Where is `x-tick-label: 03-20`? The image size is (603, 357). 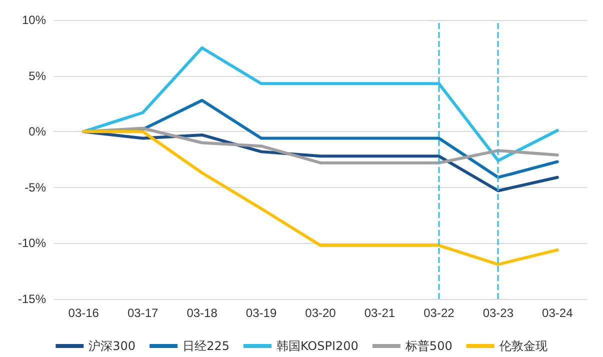 x-tick-label: 03-20 is located at coordinates (320, 313).